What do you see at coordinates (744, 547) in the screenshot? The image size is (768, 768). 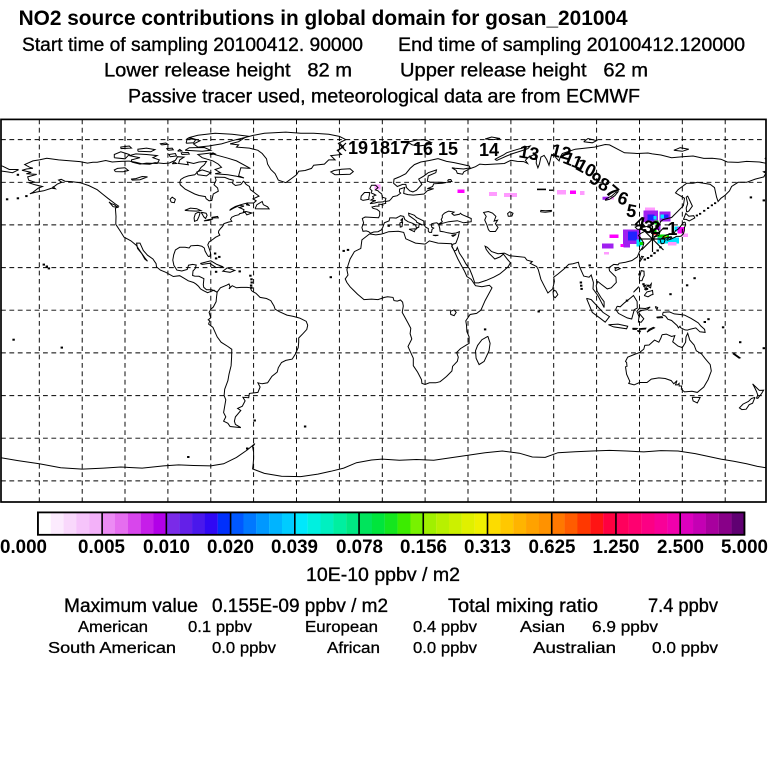 I see `svg-text: 5.000` at bounding box center [744, 547].